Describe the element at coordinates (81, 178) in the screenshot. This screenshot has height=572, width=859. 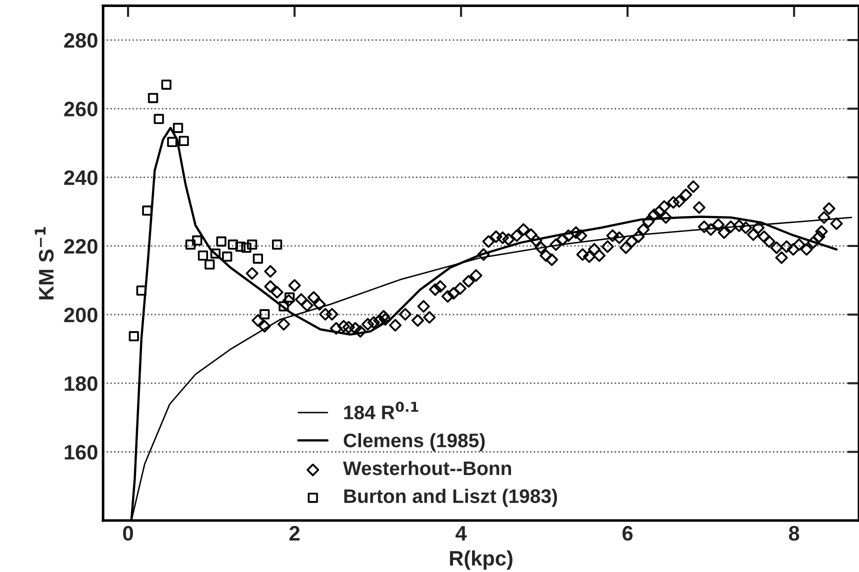
I see `y-tick-label: 240` at that location.